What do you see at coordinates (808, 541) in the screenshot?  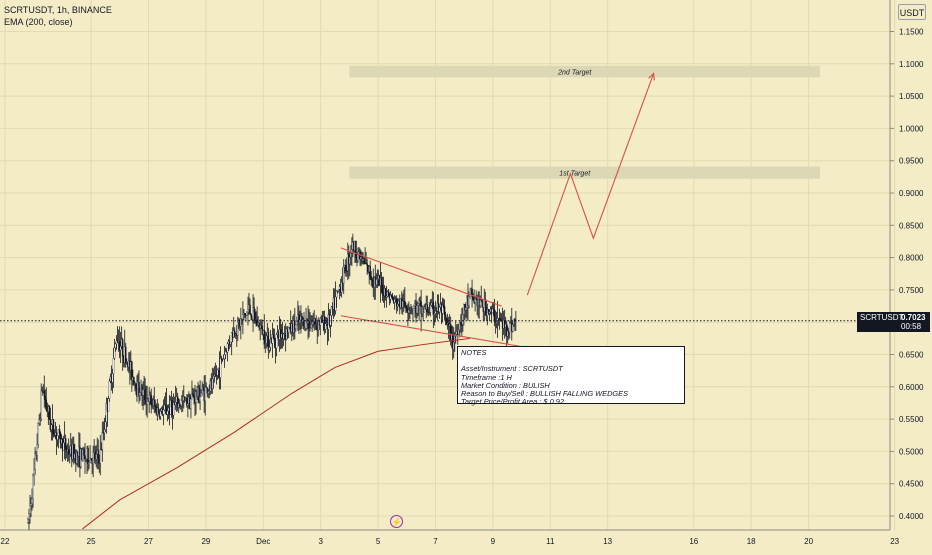 I see `x-tick-label: 20` at bounding box center [808, 541].